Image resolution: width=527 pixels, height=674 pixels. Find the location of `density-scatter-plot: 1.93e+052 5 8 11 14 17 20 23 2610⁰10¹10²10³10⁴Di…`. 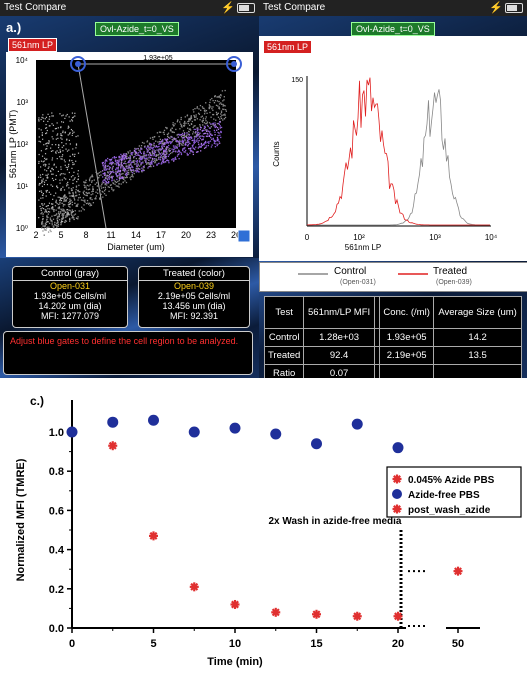

density-scatter-plot: 1.93e+052 5 8 11 14 17 20 23 2610⁰10¹10²10³10⁴Di… is located at coordinates (129, 154).